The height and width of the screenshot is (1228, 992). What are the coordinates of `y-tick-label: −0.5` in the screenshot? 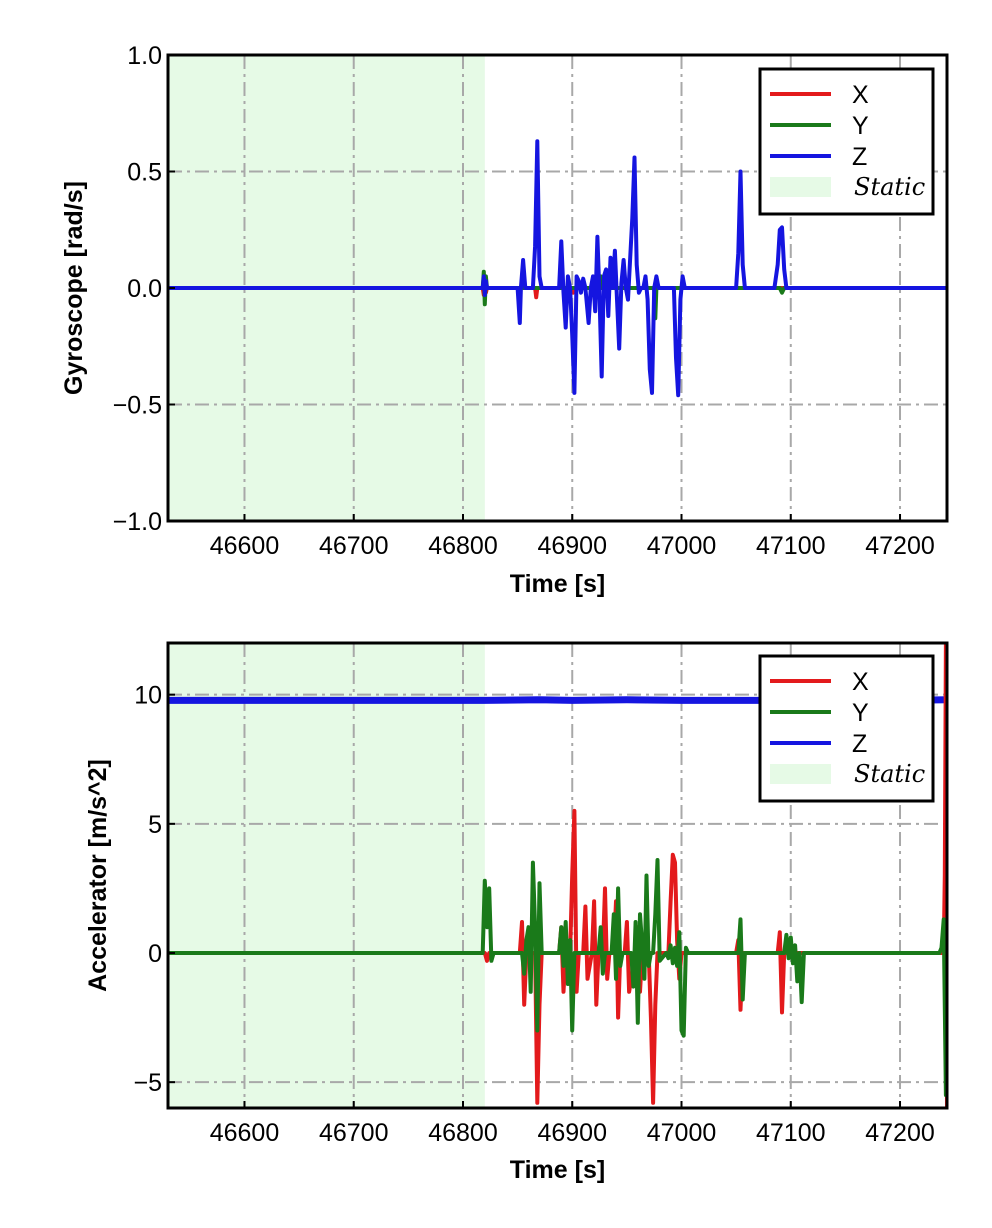 It's located at (137, 406).